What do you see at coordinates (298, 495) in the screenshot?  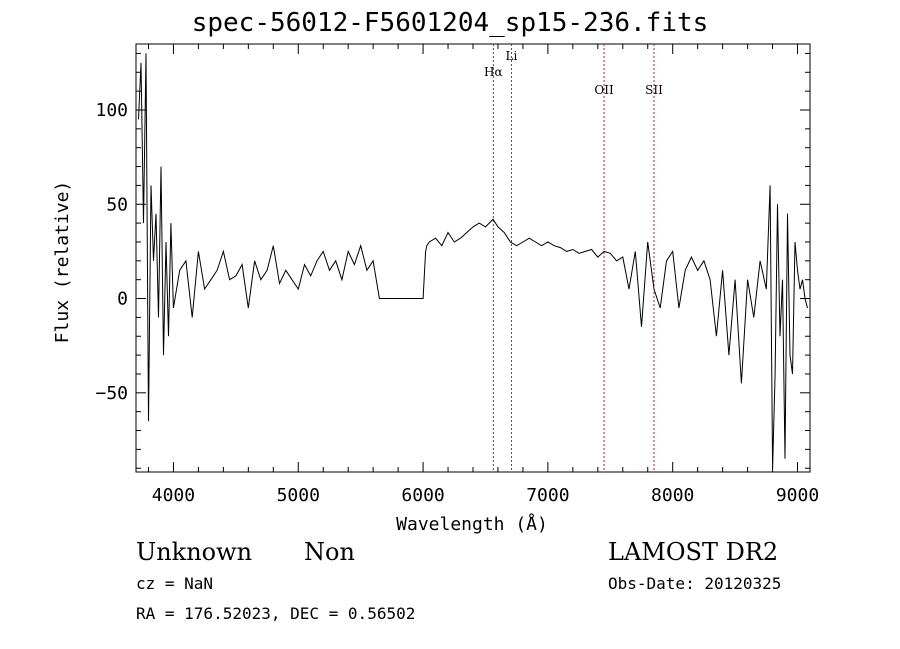 I see `x-tick-label: 5000` at bounding box center [298, 495].